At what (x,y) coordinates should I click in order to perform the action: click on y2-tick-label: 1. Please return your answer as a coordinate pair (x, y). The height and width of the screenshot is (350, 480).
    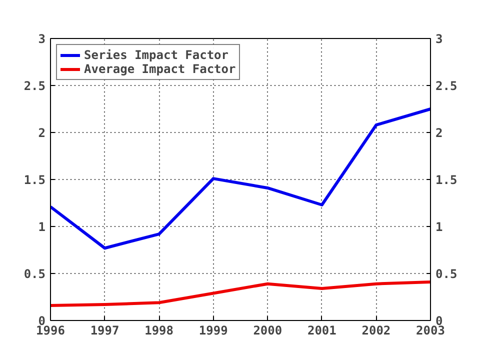
    Looking at the image, I should click on (439, 227).